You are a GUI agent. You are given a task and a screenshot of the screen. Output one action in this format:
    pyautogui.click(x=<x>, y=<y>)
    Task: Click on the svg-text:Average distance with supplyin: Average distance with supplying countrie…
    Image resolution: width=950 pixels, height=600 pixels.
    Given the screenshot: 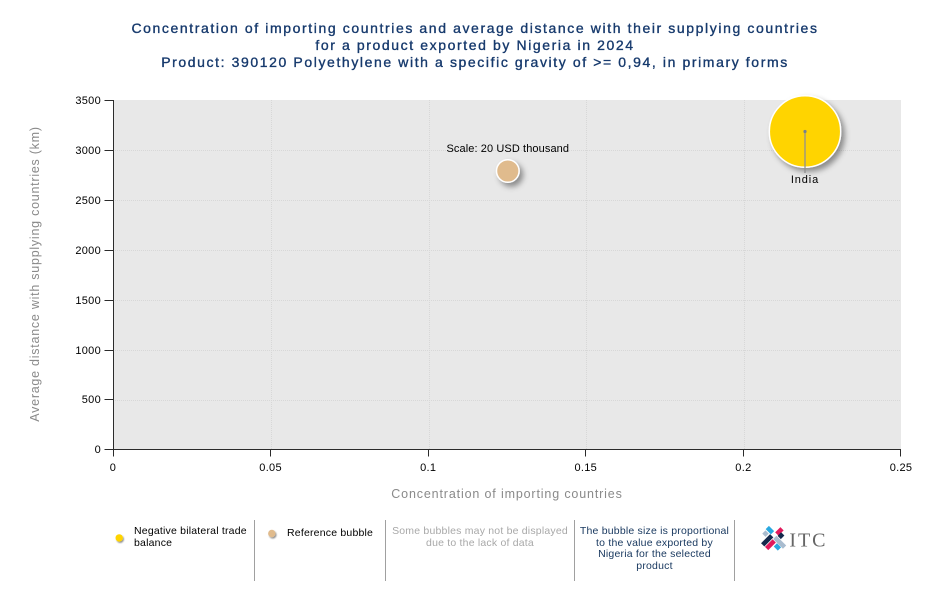 What is the action you would take?
    pyautogui.click(x=35, y=274)
    